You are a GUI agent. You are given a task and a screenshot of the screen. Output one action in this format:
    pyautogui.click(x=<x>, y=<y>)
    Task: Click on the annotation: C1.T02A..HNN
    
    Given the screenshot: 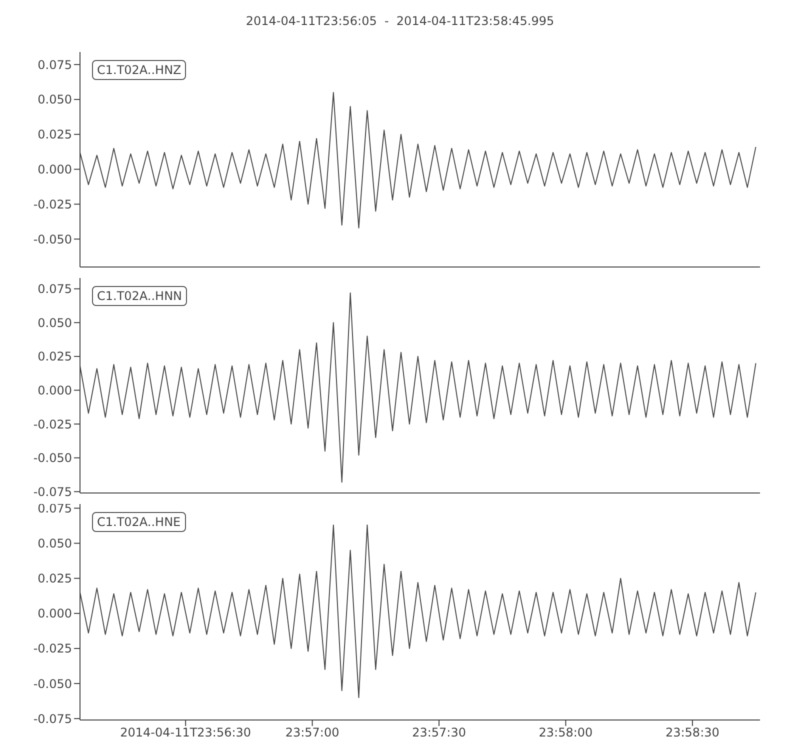 What is the action you would take?
    pyautogui.click(x=140, y=296)
    